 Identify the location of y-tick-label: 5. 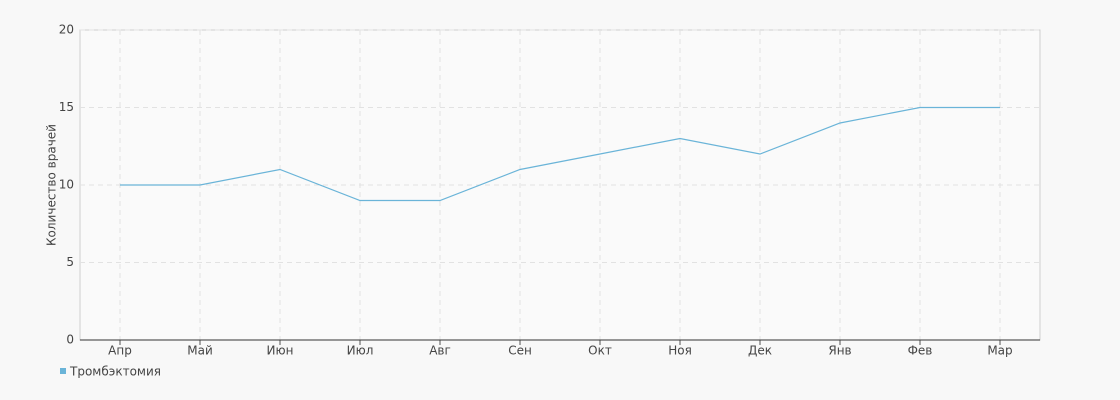
(70, 262).